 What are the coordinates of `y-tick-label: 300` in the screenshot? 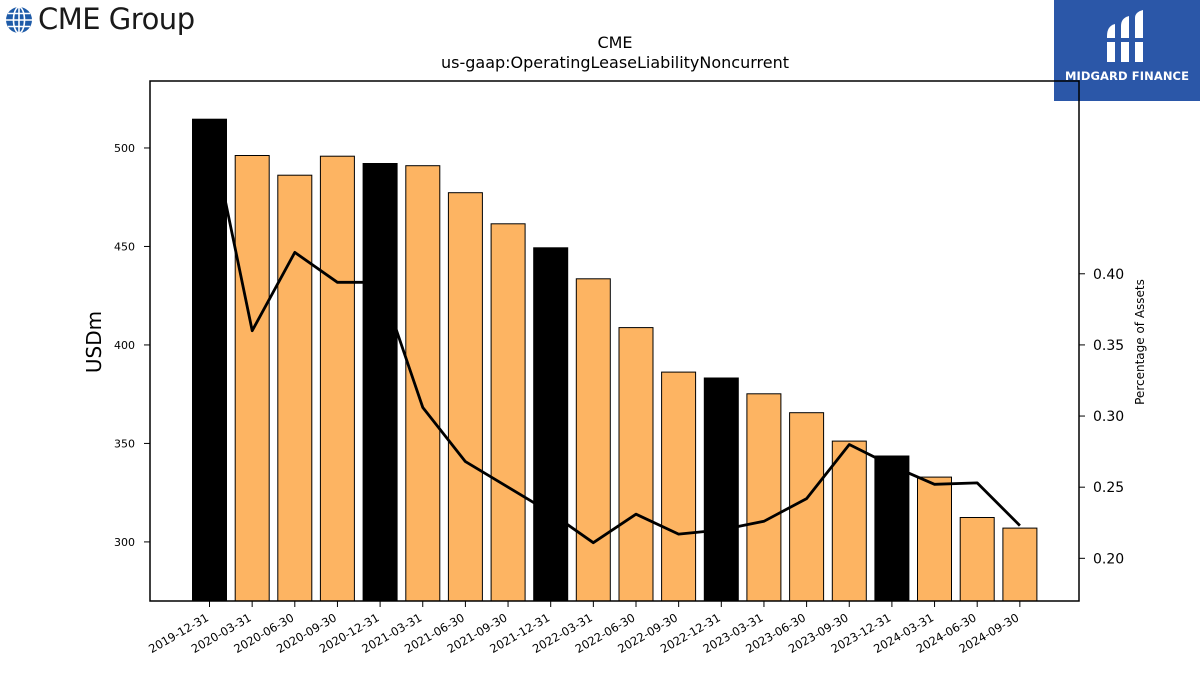 It's located at (124, 542).